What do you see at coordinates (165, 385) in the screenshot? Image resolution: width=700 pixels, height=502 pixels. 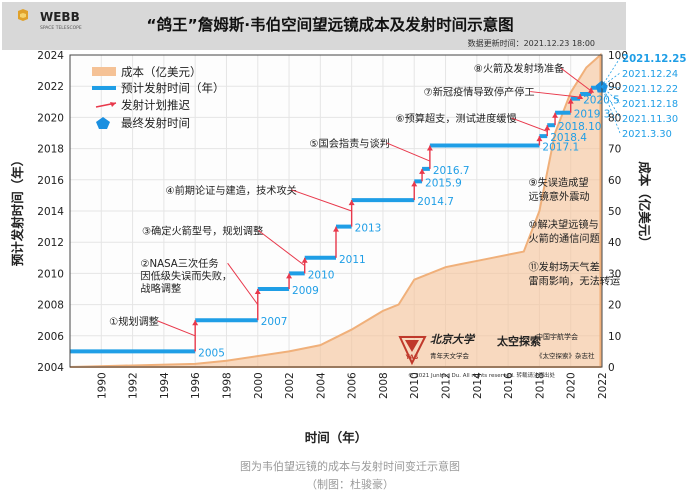 I see `x-tick-label: 1994` at bounding box center [165, 385].